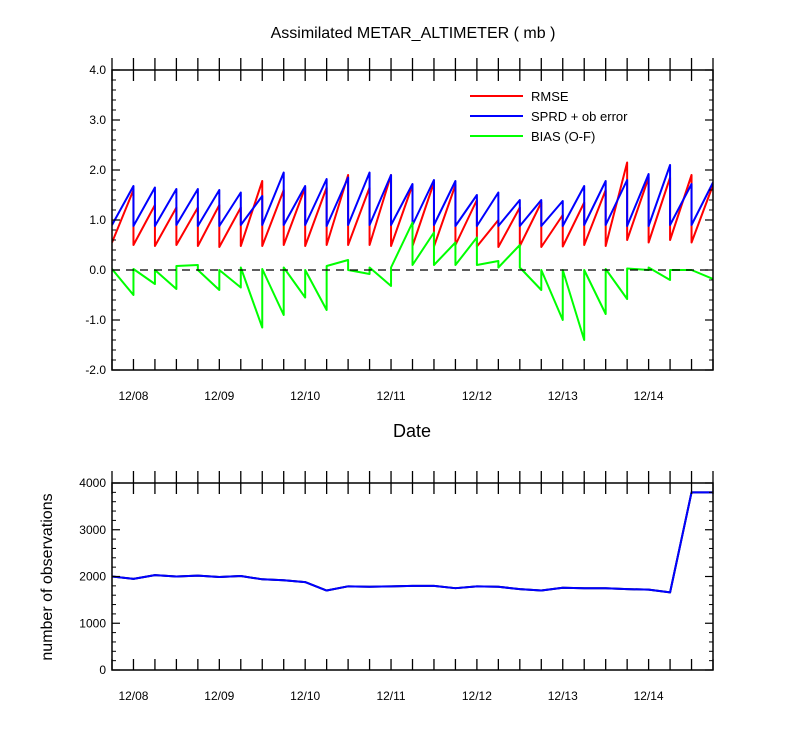  Describe the element at coordinates (97, 270) in the screenshot. I see `y-tick-label: 0.0` at that location.